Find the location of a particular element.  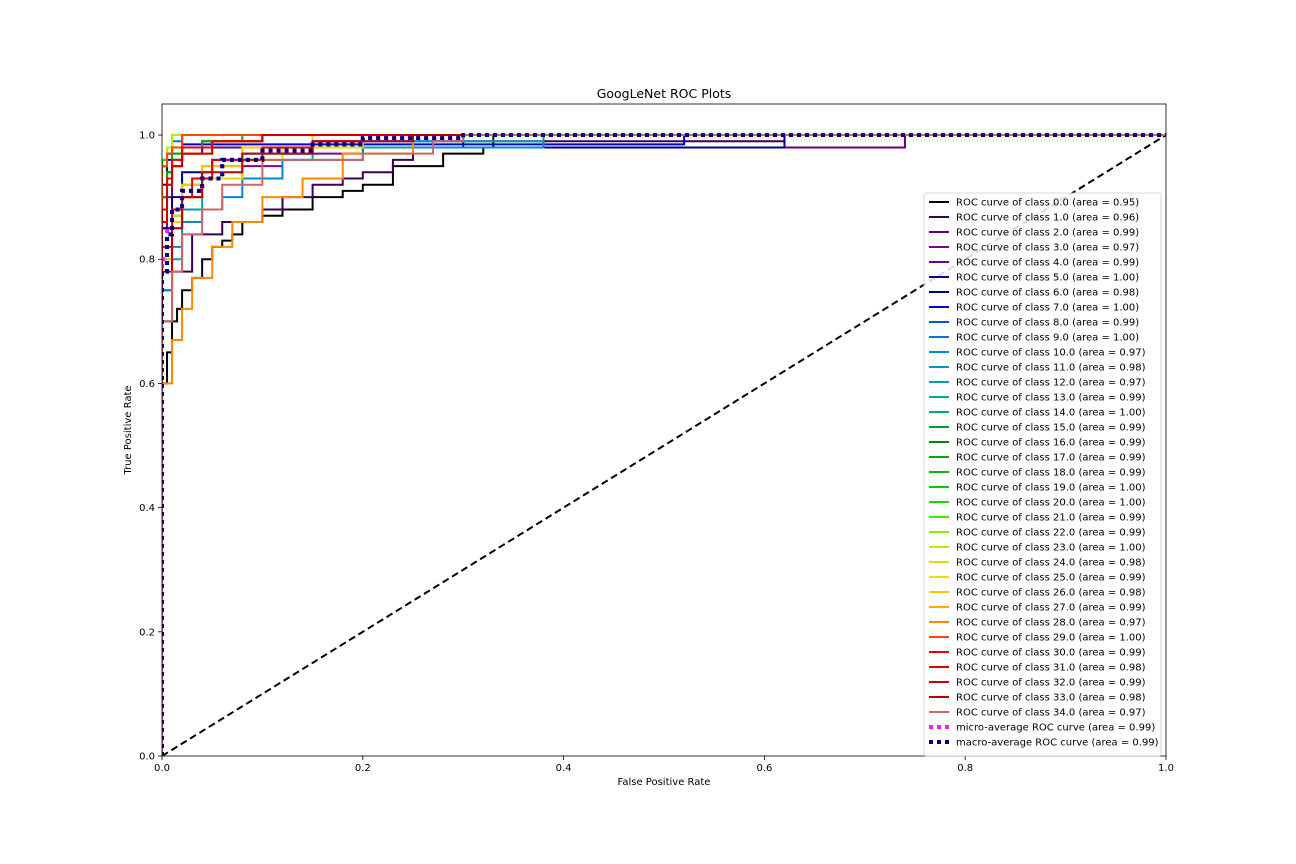

legend-label-19: ROC curve of class 19.0 (area = 1.00) is located at coordinates (1051, 488).